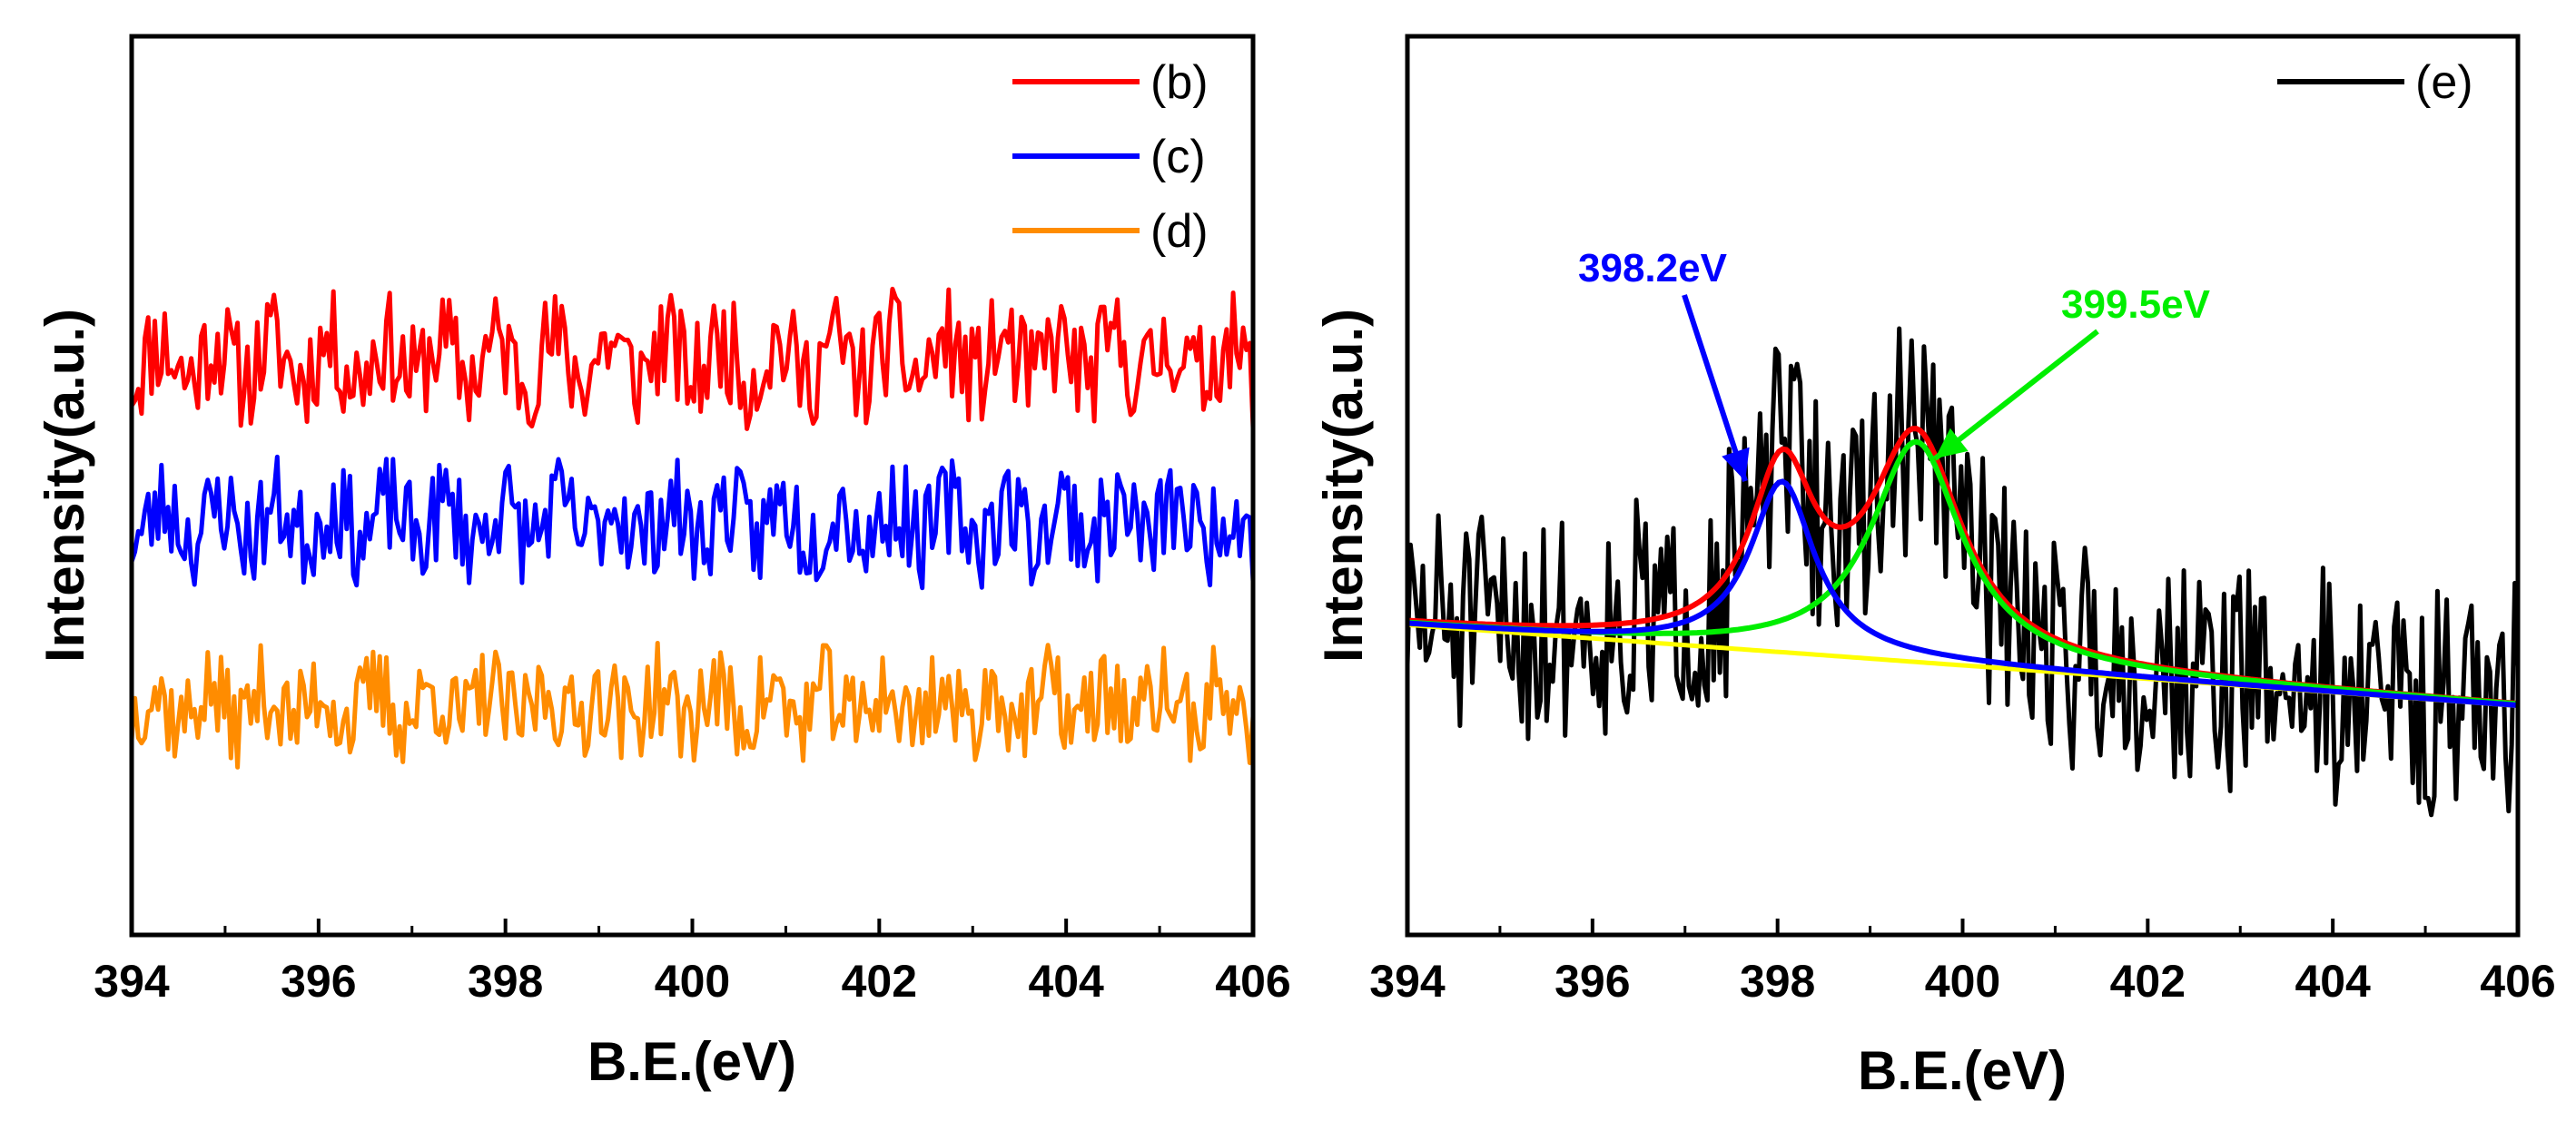 The image size is (2576, 1121). Describe the element at coordinates (2136, 304) in the screenshot. I see `annotation-399-5-label: 399.5eV` at that location.